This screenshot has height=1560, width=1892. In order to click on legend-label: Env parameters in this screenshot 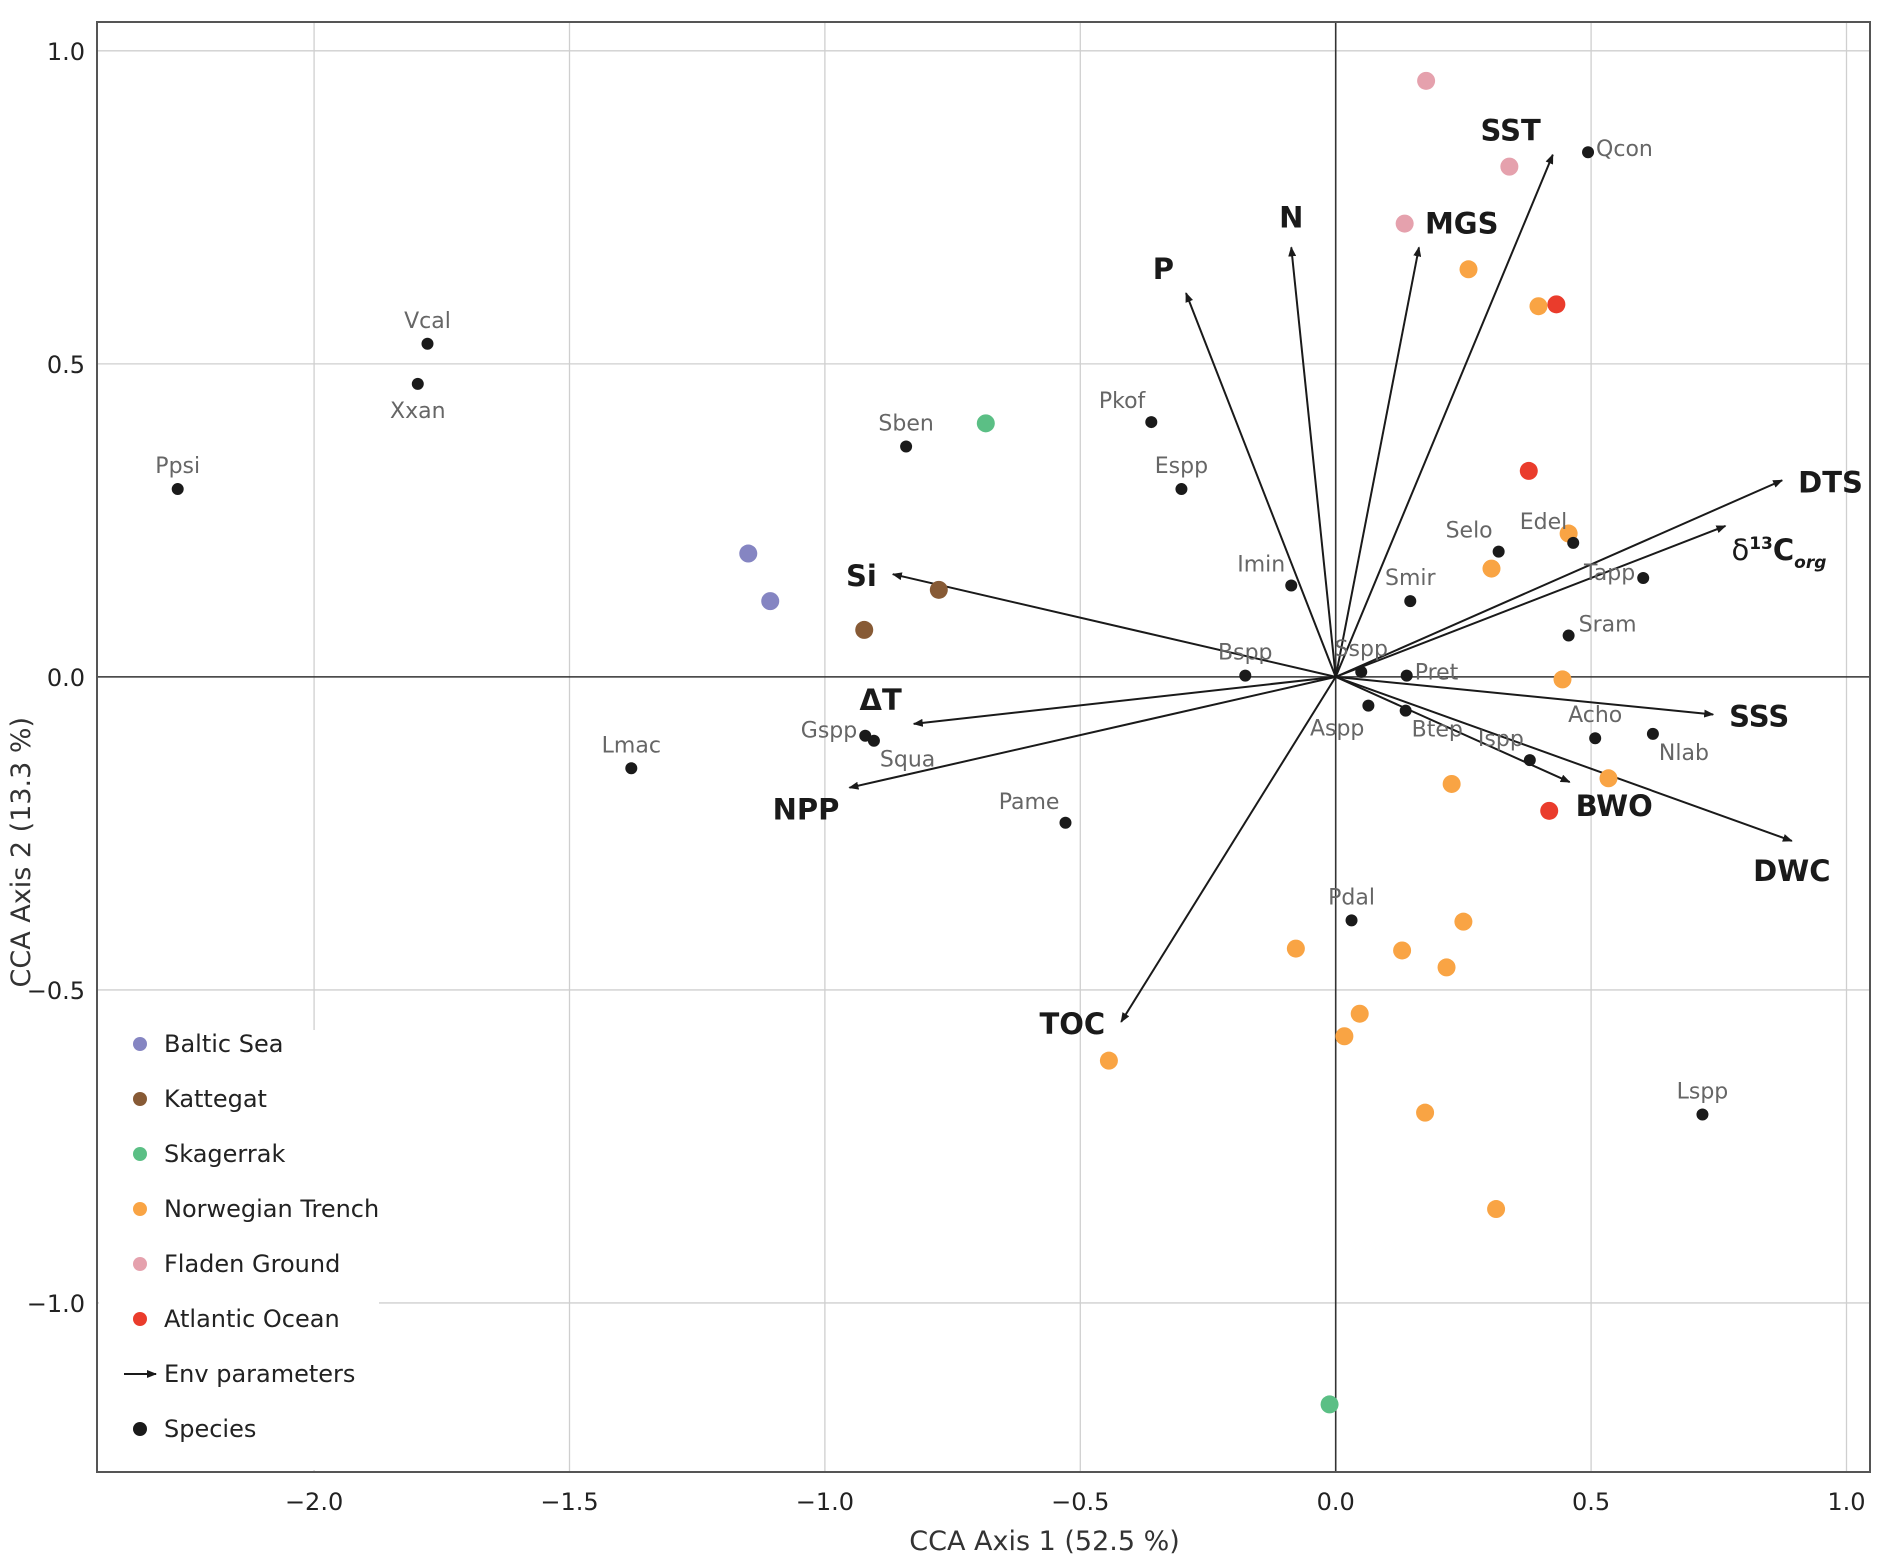, I will do `click(259, 1374)`.